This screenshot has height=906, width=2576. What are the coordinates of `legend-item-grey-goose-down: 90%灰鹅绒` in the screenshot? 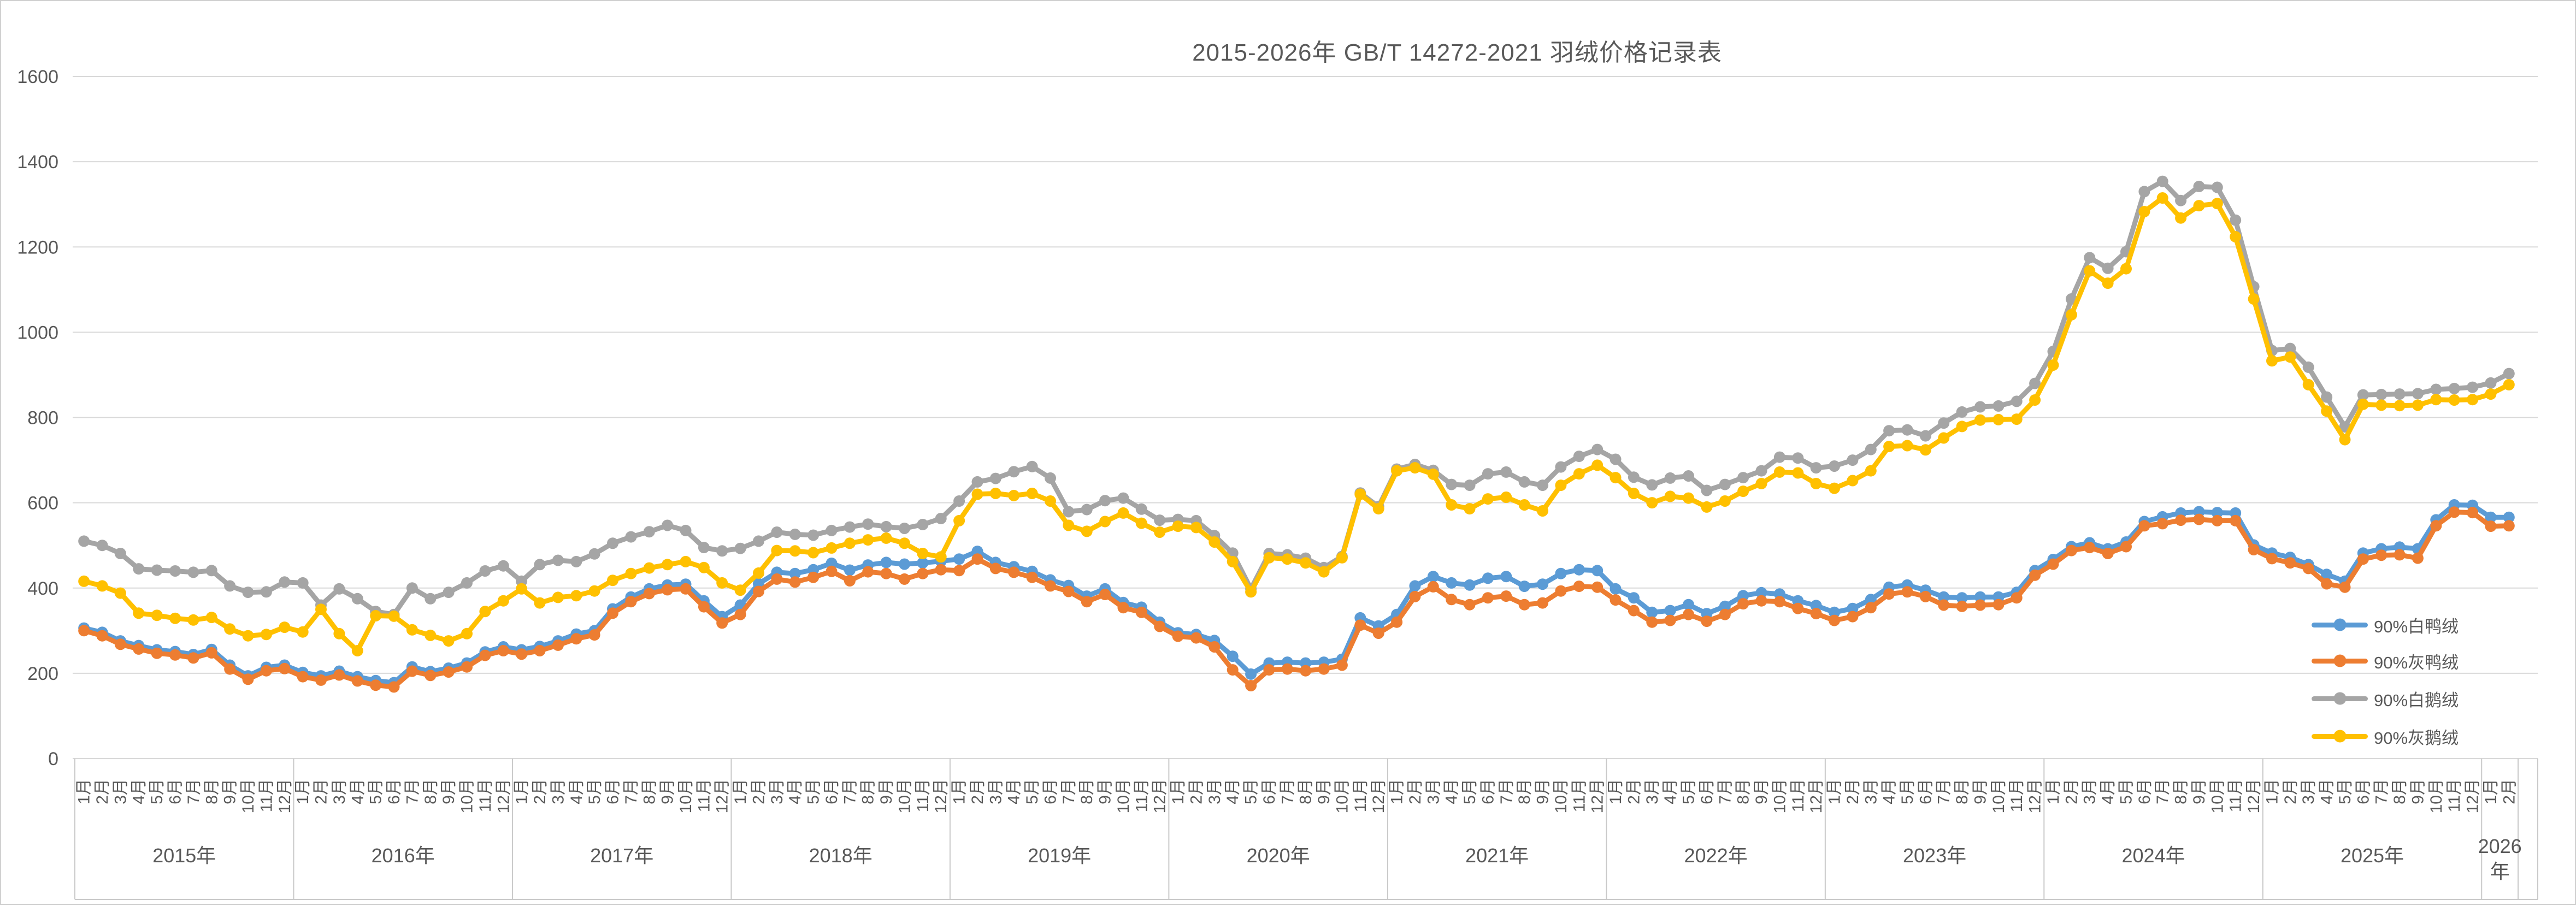 It's located at (2385, 736).